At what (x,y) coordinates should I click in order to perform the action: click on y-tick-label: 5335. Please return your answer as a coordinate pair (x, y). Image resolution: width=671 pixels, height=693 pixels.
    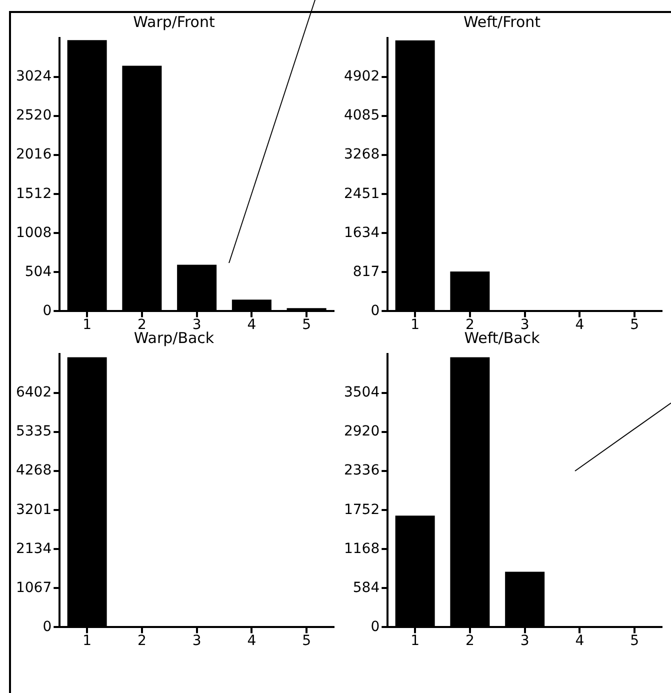
    Looking at the image, I should click on (34, 432).